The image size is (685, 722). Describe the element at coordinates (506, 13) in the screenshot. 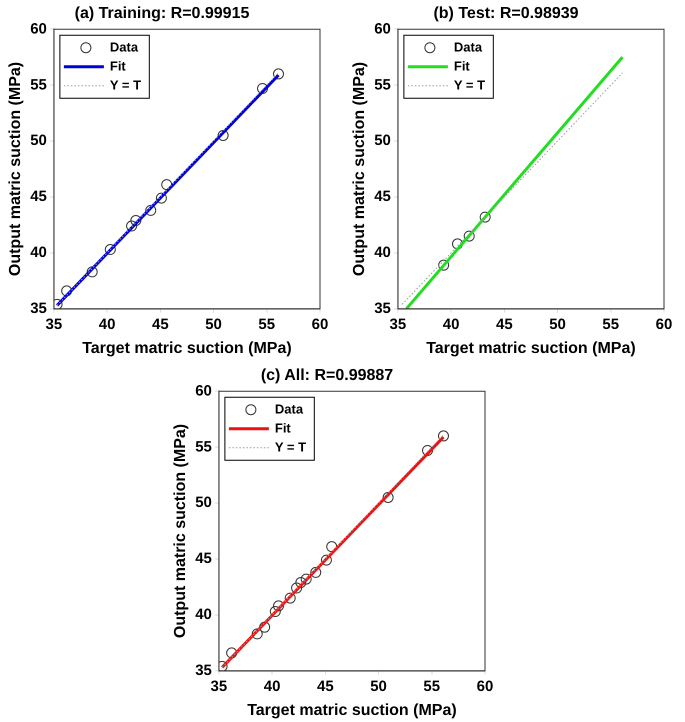

I see `chart-title: (b) Test: R=0.98939` at that location.